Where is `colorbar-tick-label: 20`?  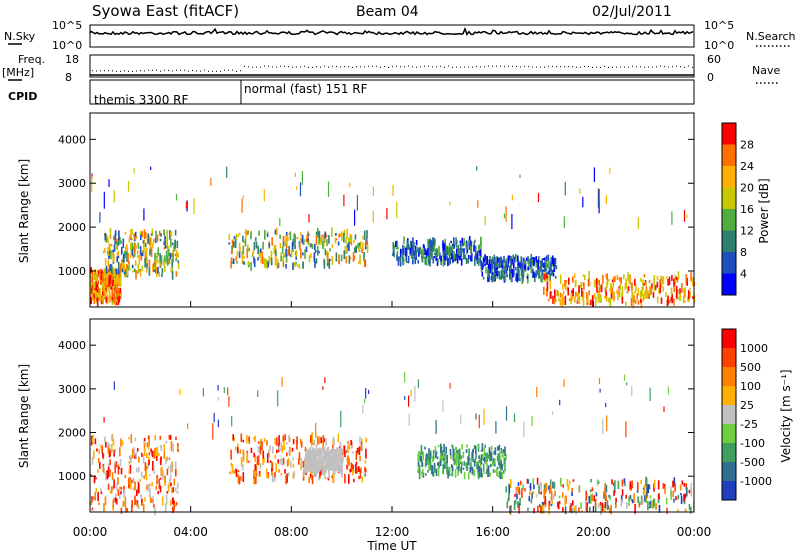 colorbar-tick-label: 20 is located at coordinates (747, 188).